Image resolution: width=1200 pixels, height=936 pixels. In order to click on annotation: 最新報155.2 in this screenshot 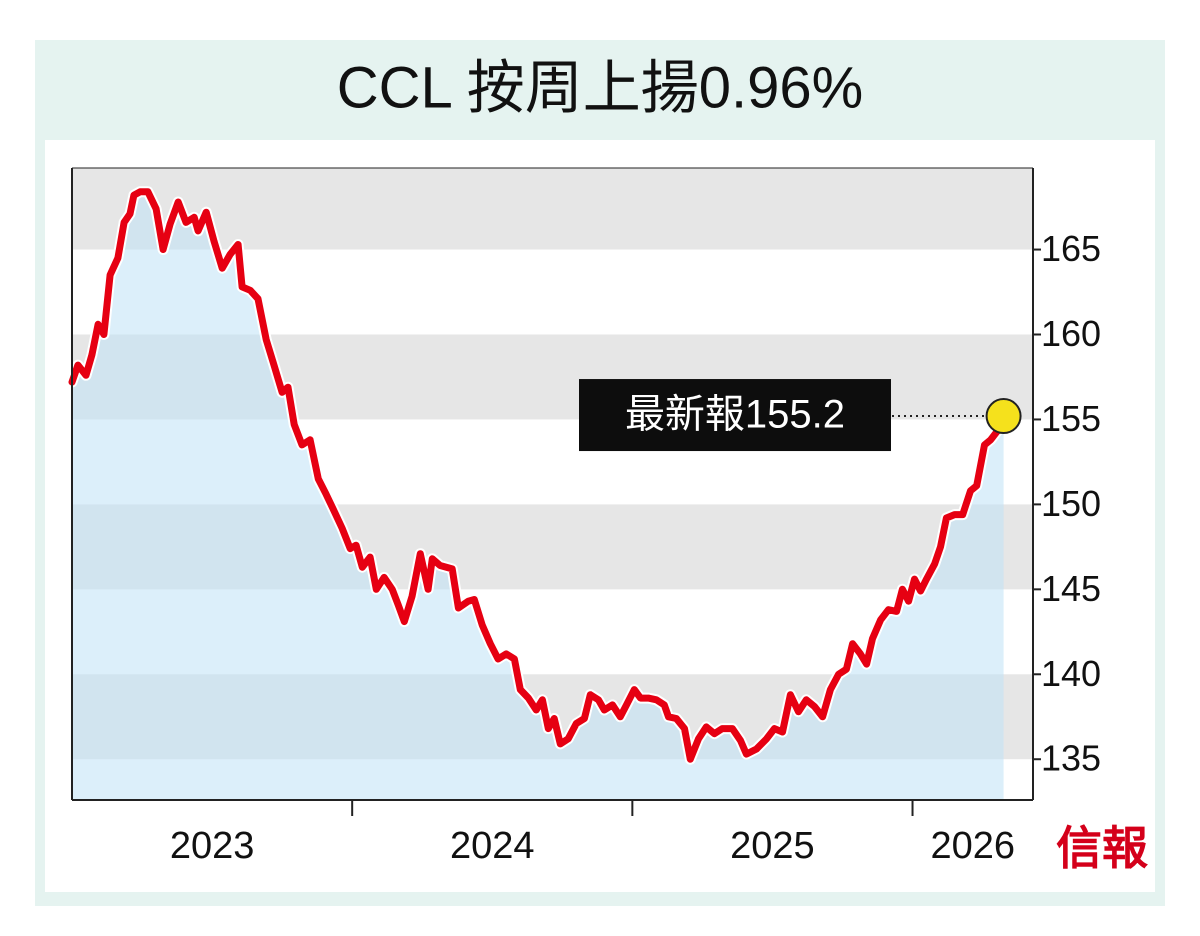, I will do `click(735, 415)`.